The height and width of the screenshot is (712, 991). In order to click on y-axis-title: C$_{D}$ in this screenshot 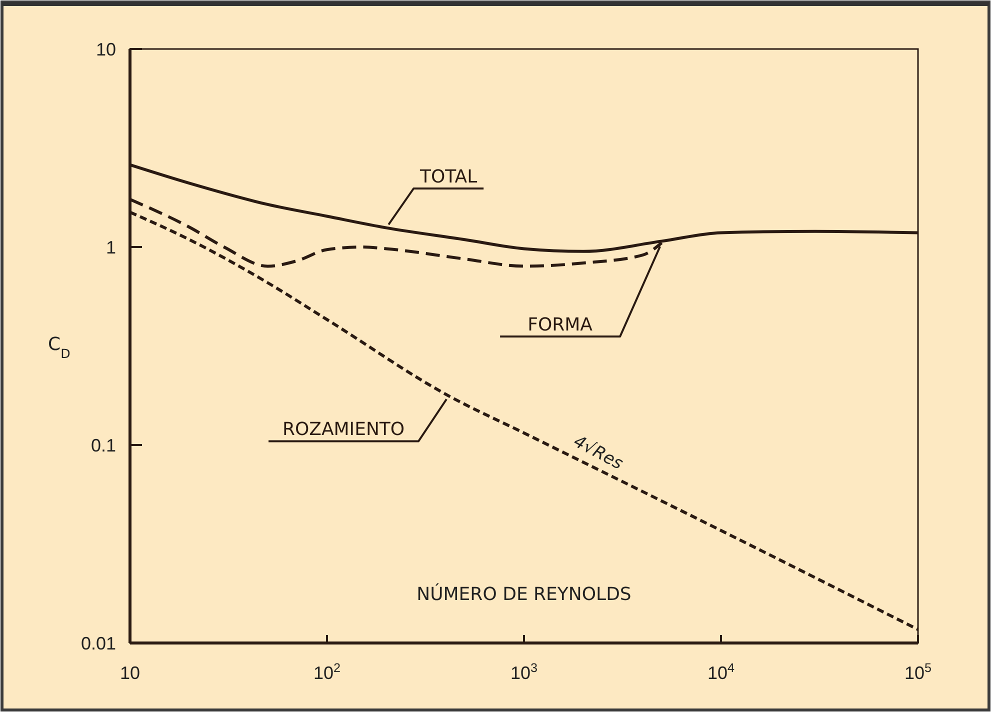, I will do `click(59, 347)`.